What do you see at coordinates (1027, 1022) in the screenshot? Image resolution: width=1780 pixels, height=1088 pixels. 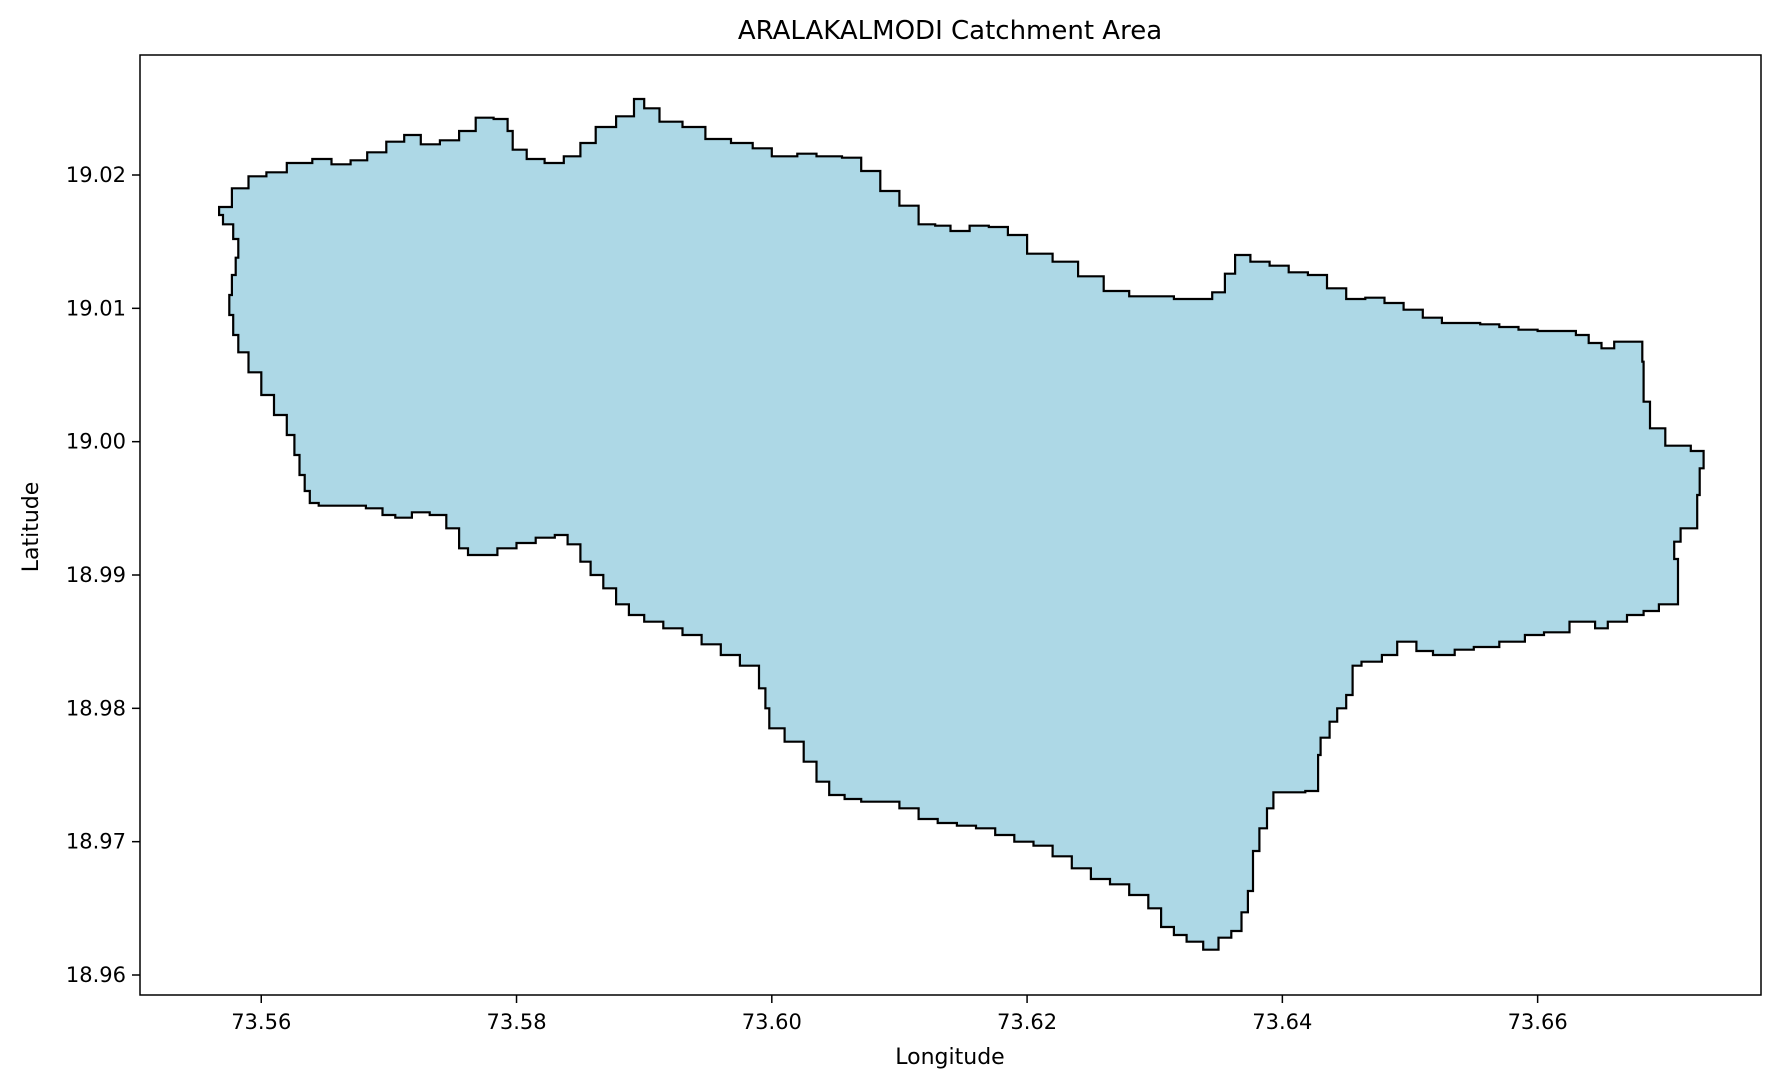 I see `x-tick-label: 73.62` at bounding box center [1027, 1022].